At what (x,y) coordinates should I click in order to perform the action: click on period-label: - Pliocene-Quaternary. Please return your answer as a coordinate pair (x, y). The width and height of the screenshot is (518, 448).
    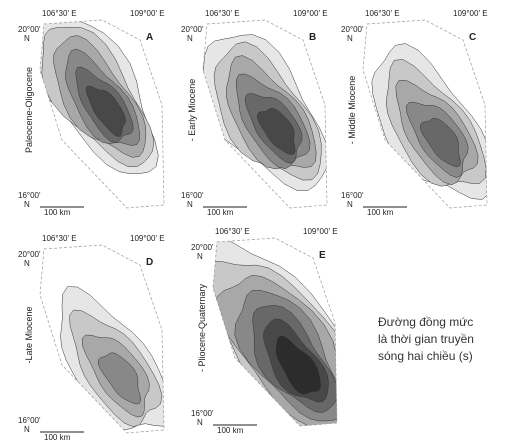
    Looking at the image, I should click on (202, 327).